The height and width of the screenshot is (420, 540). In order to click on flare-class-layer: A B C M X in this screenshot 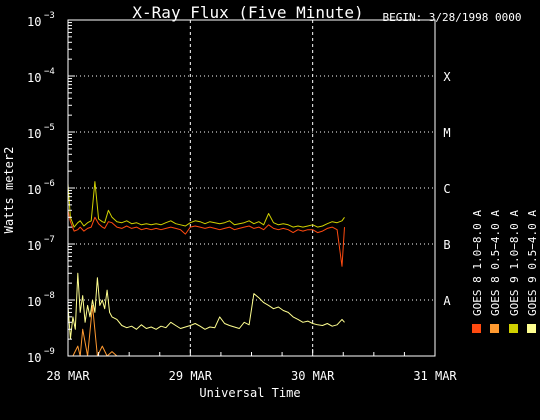, I will do `click(447, 189)`.